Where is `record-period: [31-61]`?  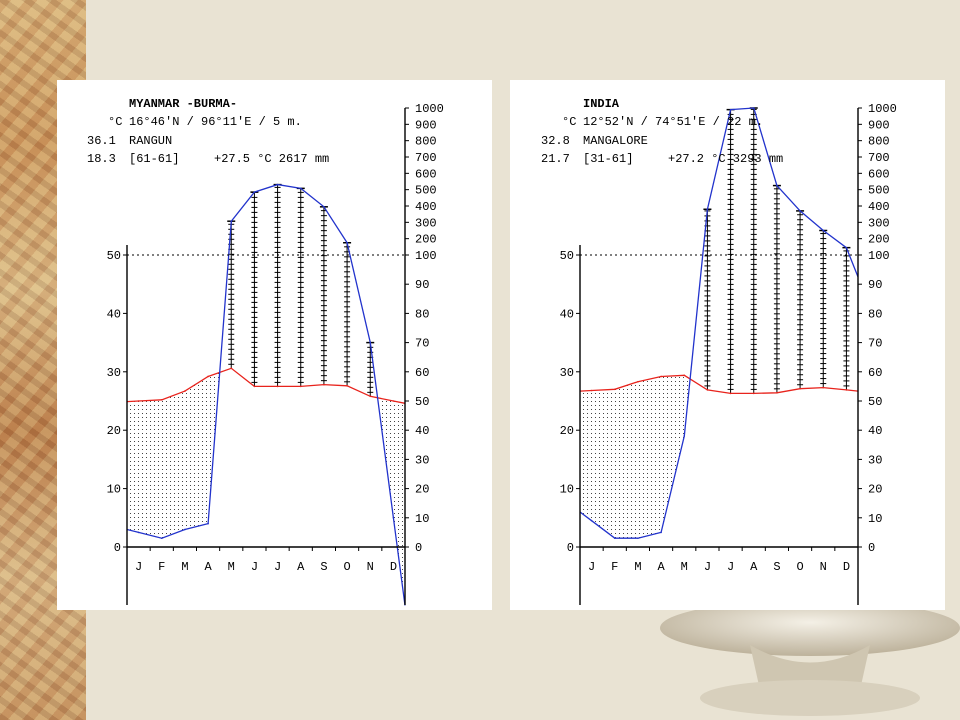
record-period: [31-61] is located at coordinates (608, 159).